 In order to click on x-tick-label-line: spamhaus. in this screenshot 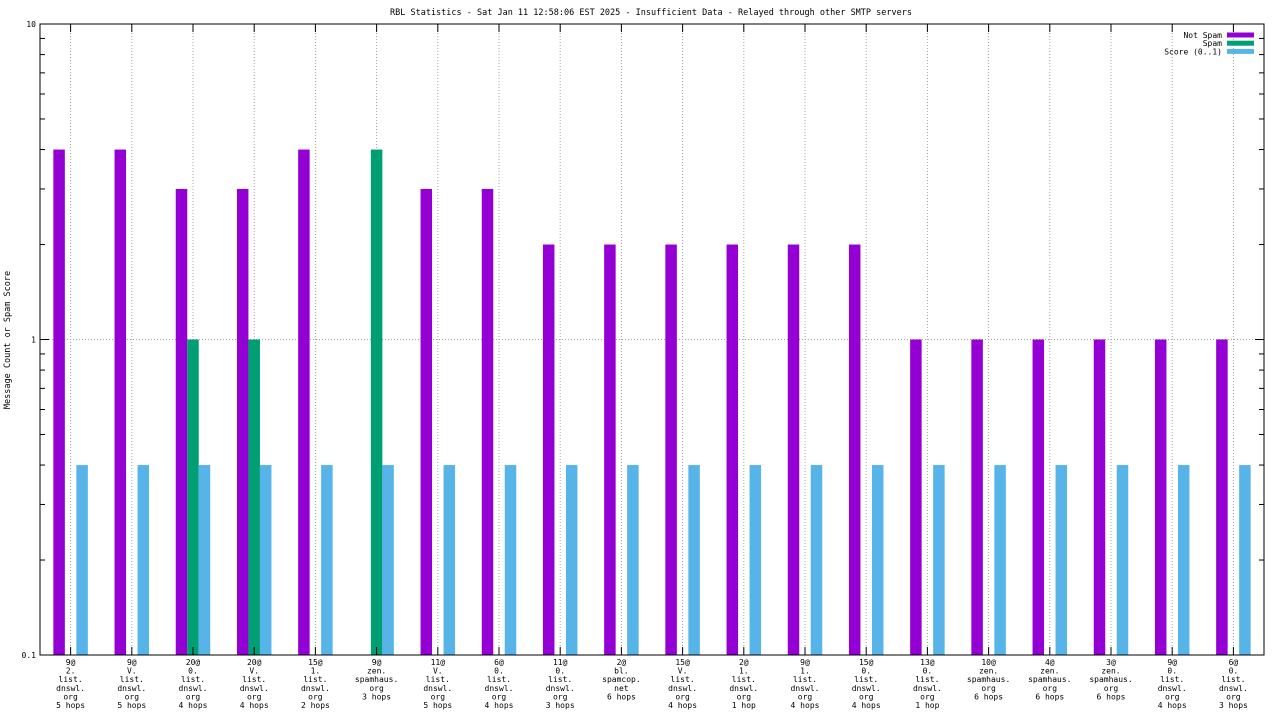, I will do `click(1049, 679)`.